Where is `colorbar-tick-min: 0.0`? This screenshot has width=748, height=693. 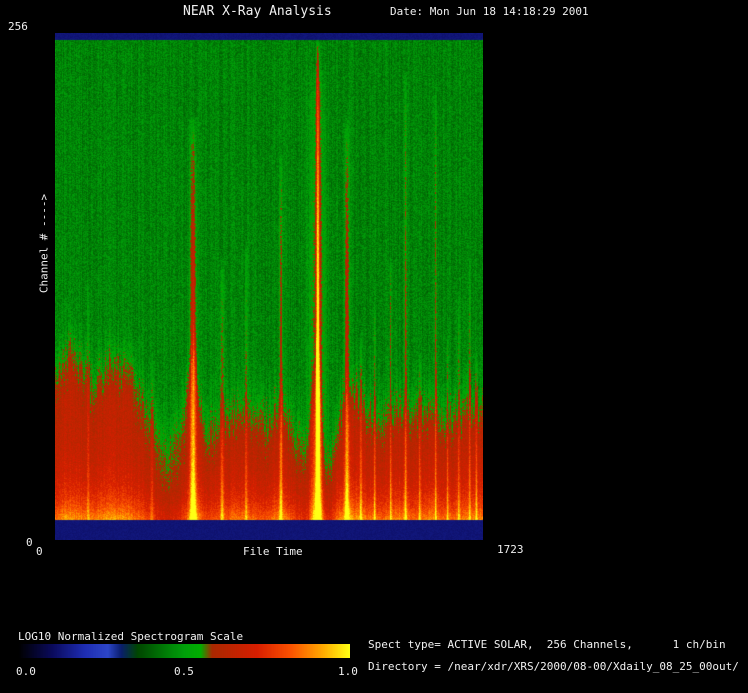 colorbar-tick-min: 0.0 is located at coordinates (26, 671).